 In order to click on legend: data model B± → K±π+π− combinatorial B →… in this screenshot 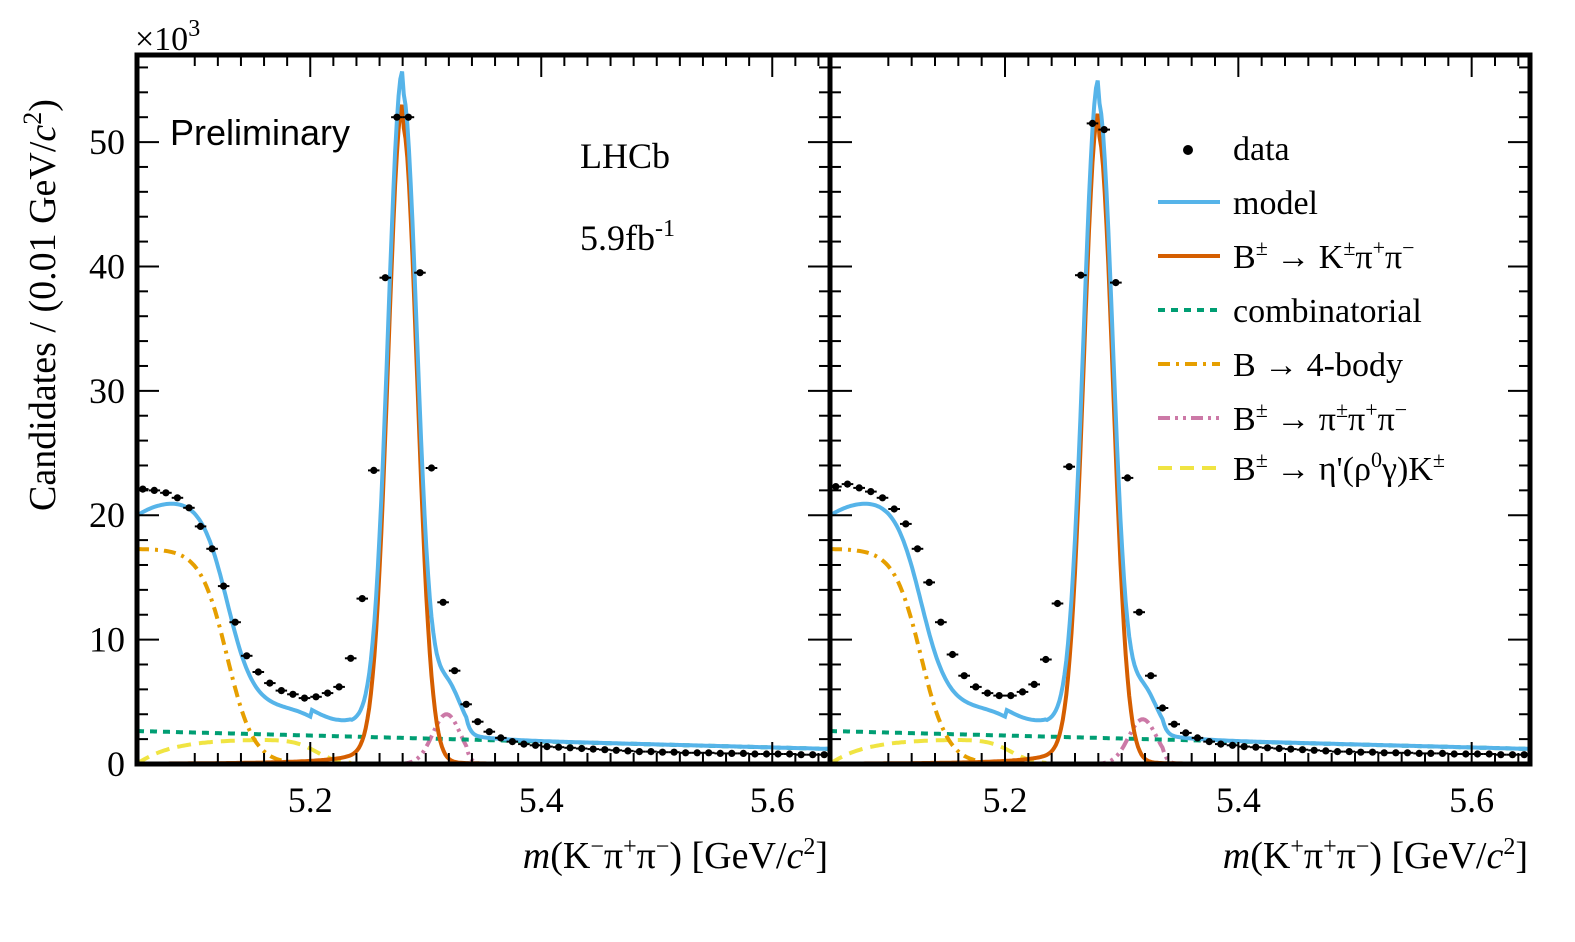, I will do `click(1301, 309)`.